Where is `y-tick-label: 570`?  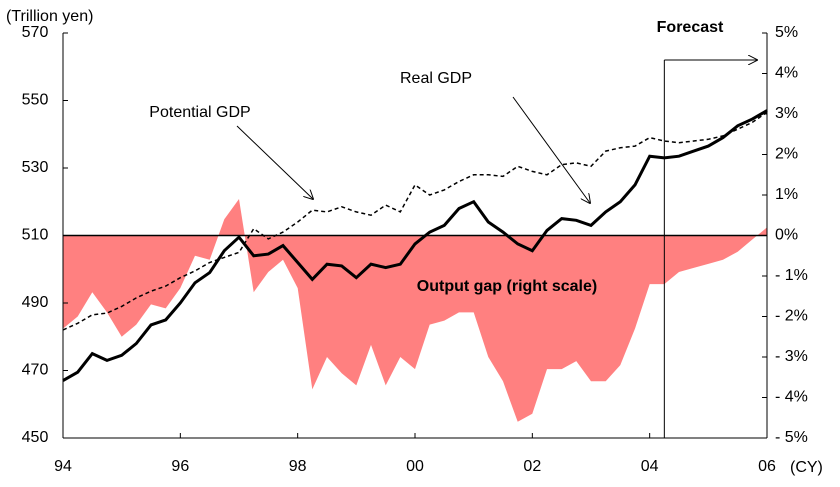
y-tick-label: 570 is located at coordinates (35, 32).